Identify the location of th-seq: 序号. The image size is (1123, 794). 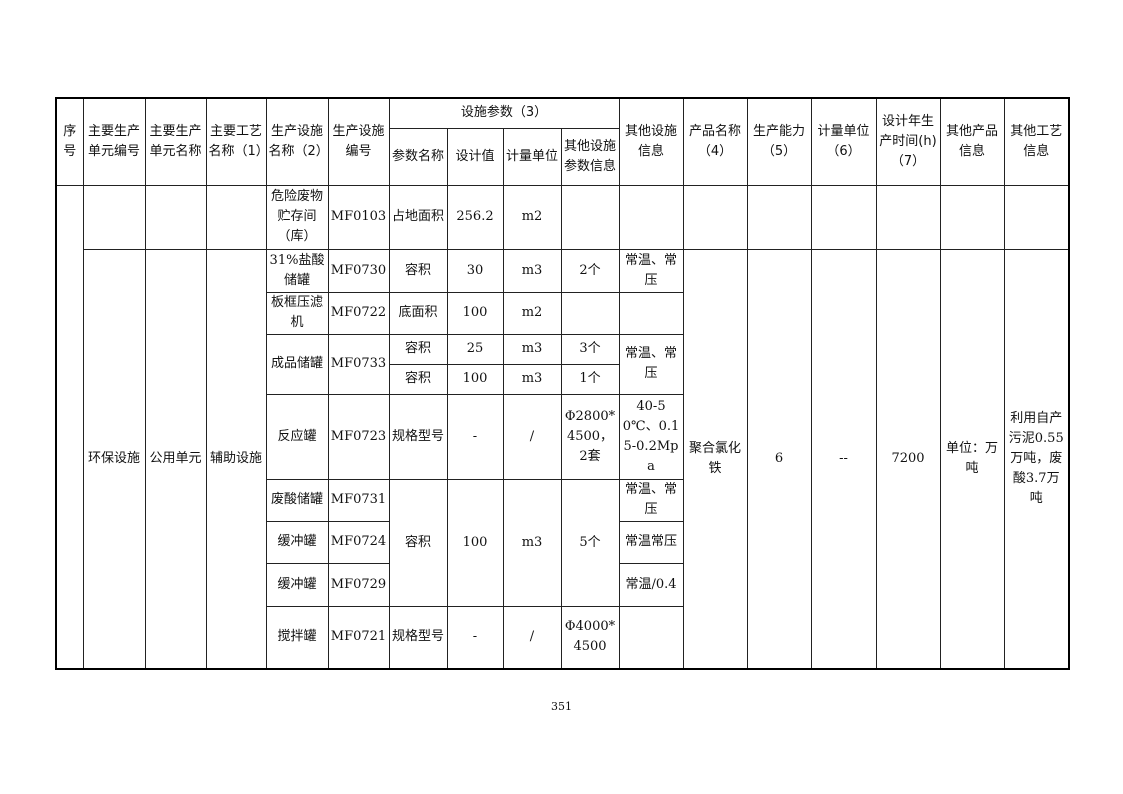
(69, 141).